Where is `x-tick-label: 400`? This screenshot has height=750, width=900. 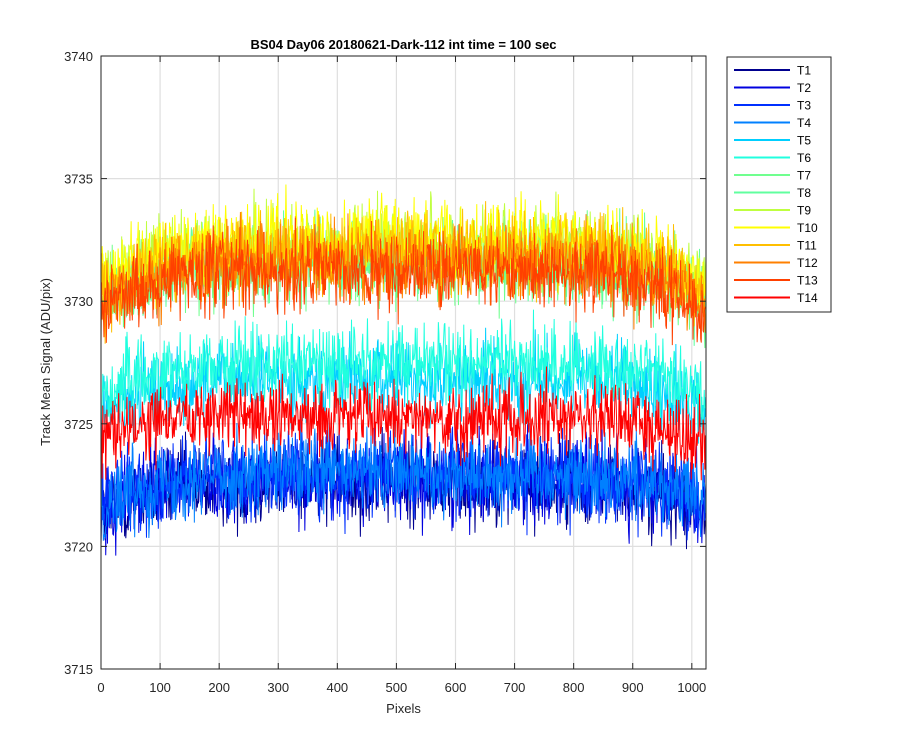
x-tick-label: 400 is located at coordinates (337, 687).